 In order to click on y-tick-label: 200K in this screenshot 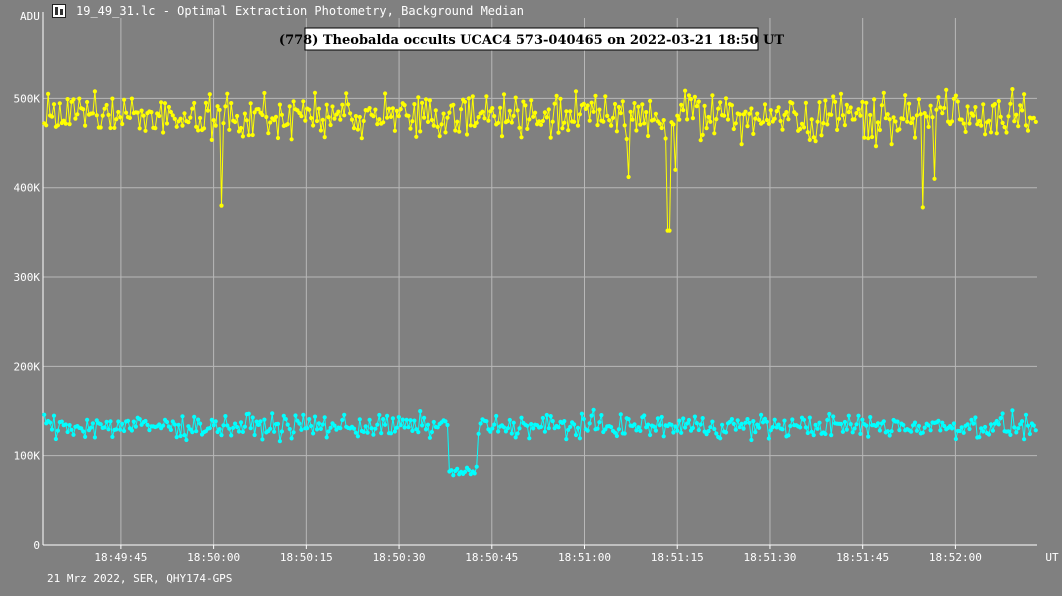, I will do `click(27, 366)`.